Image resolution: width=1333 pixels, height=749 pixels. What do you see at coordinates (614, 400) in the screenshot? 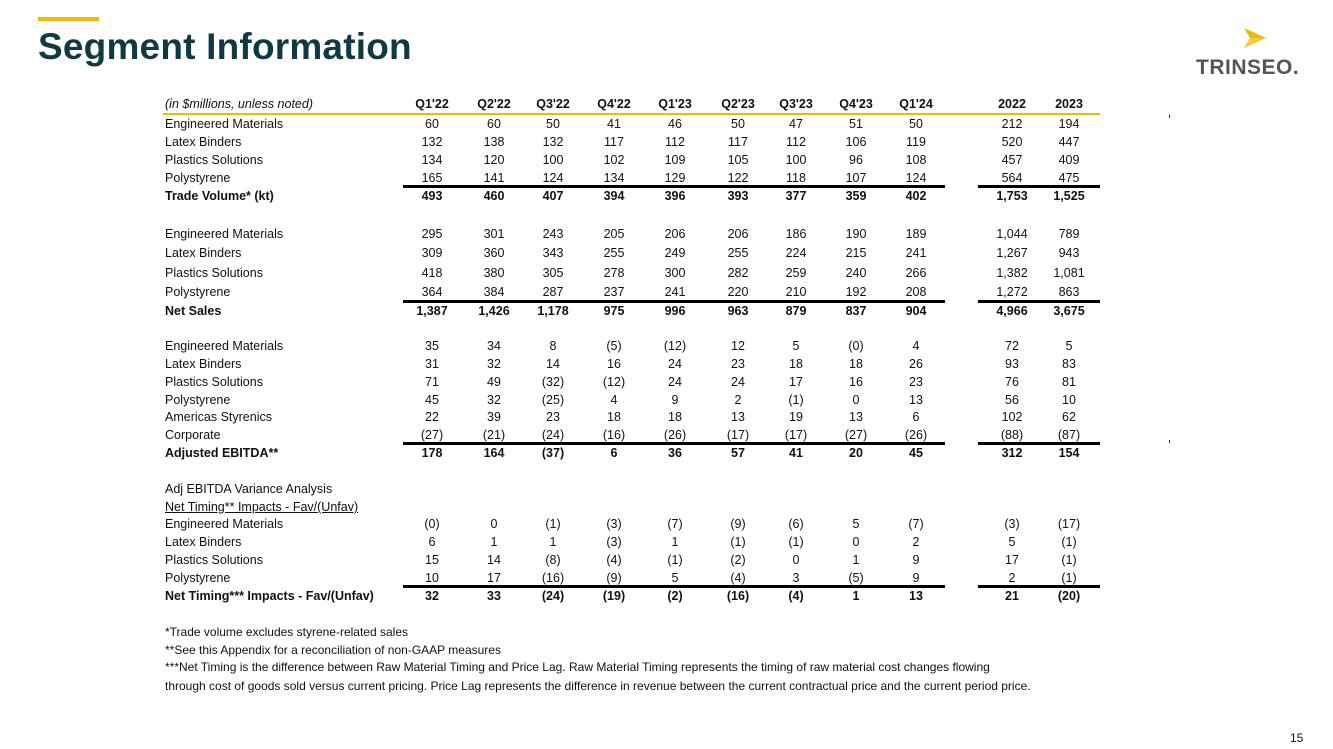
I see `table-cell: 4` at bounding box center [614, 400].